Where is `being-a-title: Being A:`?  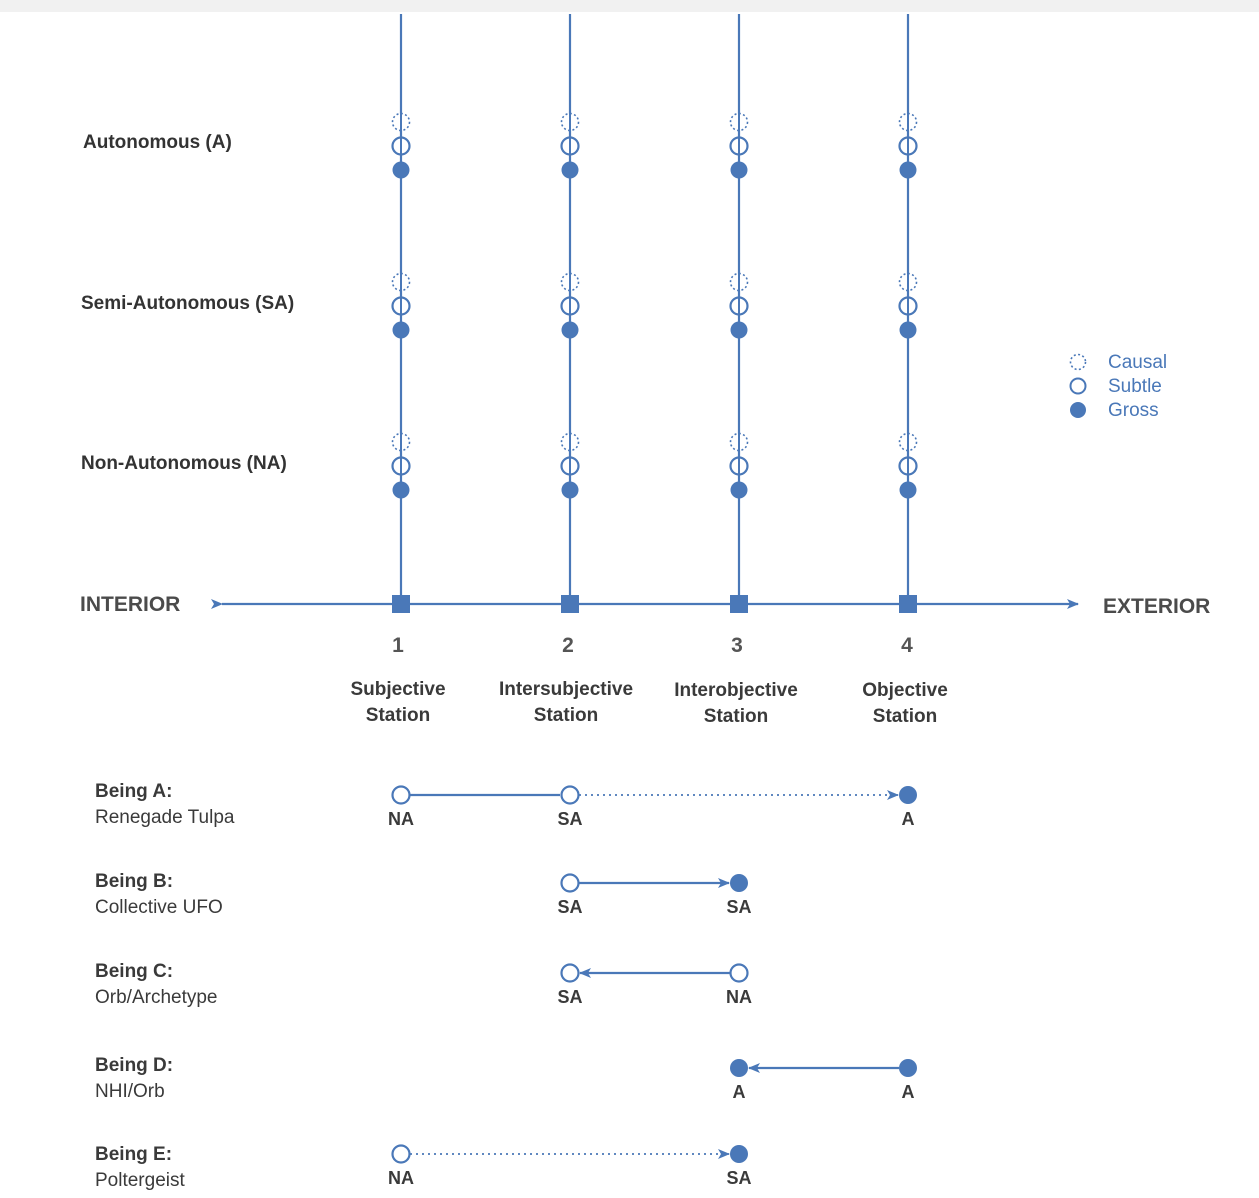
being-a-title: Being A: is located at coordinates (133, 791).